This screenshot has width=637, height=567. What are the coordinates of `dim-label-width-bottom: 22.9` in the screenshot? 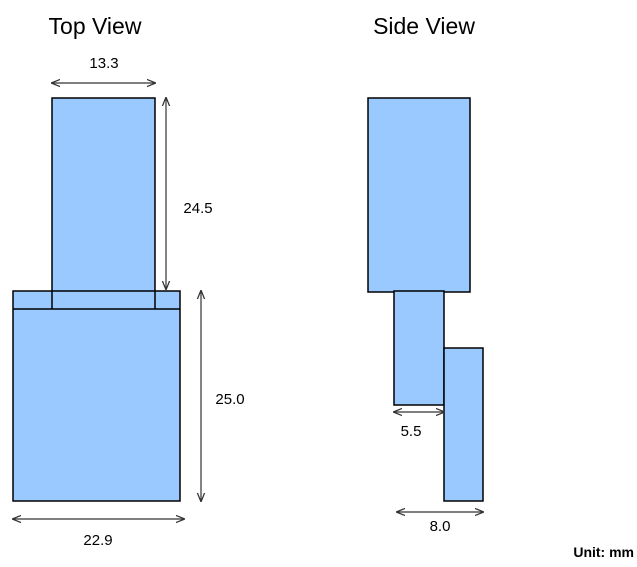 It's located at (97, 540).